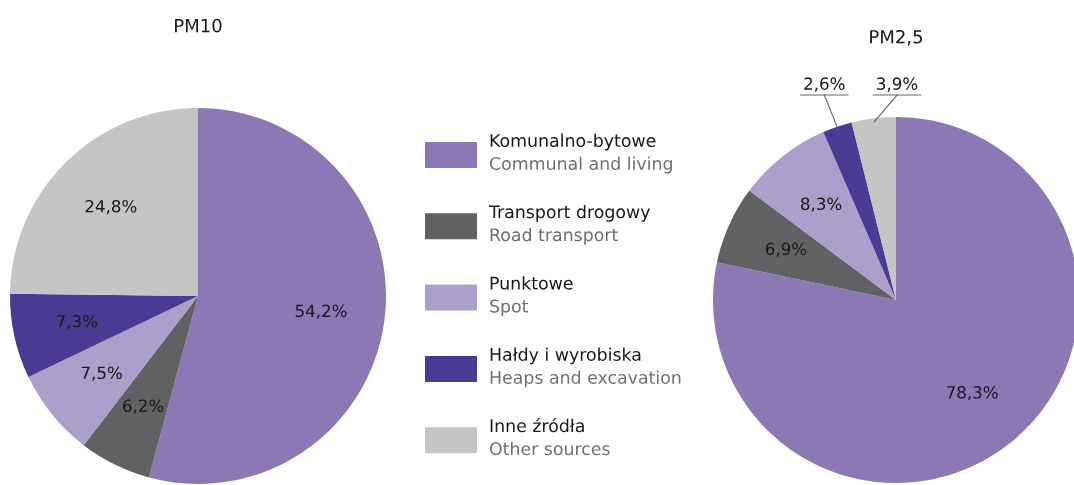  What do you see at coordinates (580, 153) in the screenshot?
I see `legend-label: Komunalno-bytowe Communal and living` at bounding box center [580, 153].